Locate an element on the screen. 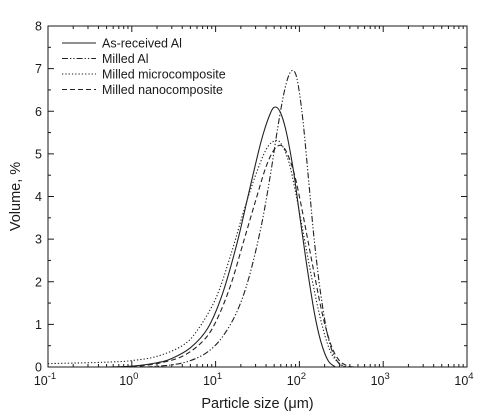 The height and width of the screenshot is (419, 484). legend-label-2: Milled Al is located at coordinates (125, 59).